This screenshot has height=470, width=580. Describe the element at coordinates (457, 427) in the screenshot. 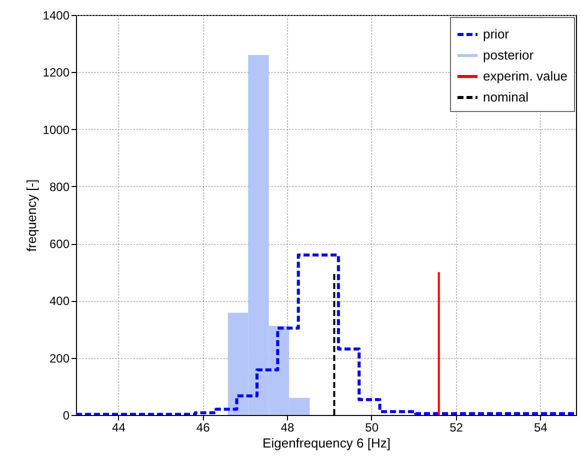

I see `x-tick-label: 52` at that location.